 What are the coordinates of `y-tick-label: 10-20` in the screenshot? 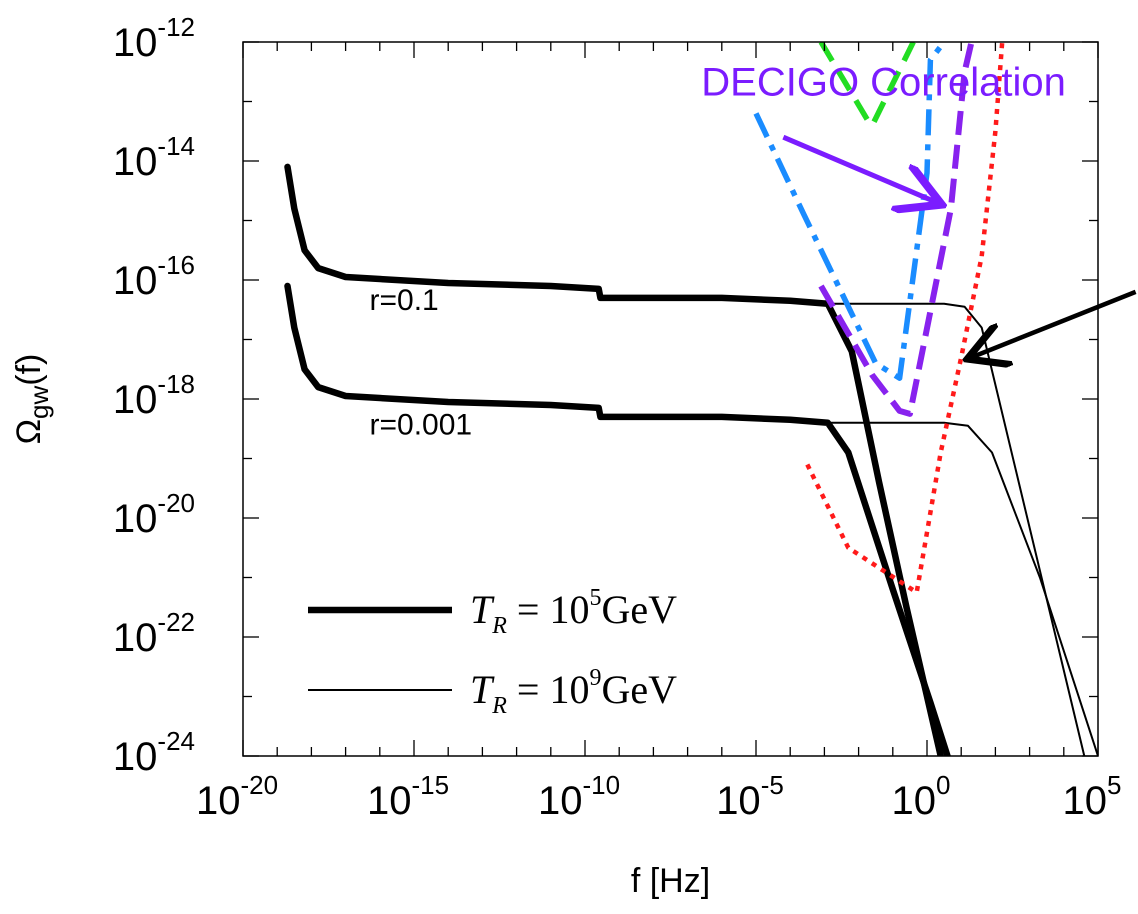 It's located at (154, 514).